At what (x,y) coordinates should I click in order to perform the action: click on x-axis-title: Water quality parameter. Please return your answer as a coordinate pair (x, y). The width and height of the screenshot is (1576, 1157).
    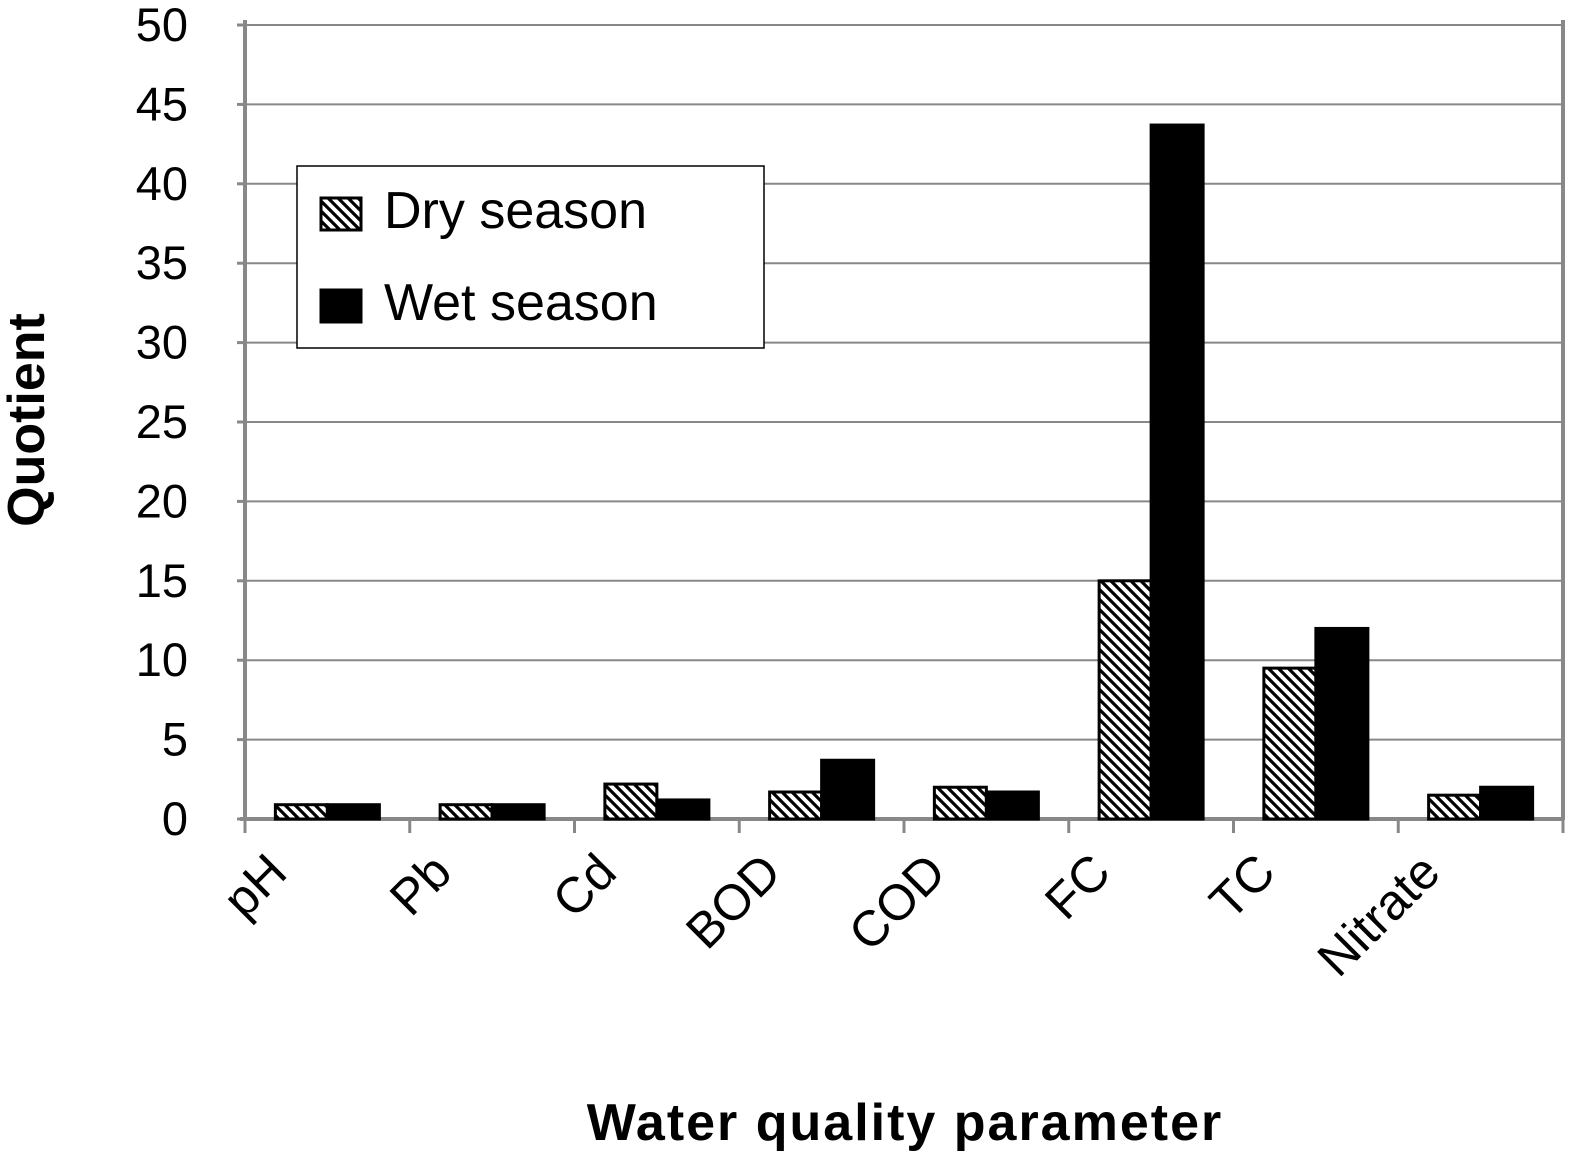
    Looking at the image, I should click on (905, 1123).